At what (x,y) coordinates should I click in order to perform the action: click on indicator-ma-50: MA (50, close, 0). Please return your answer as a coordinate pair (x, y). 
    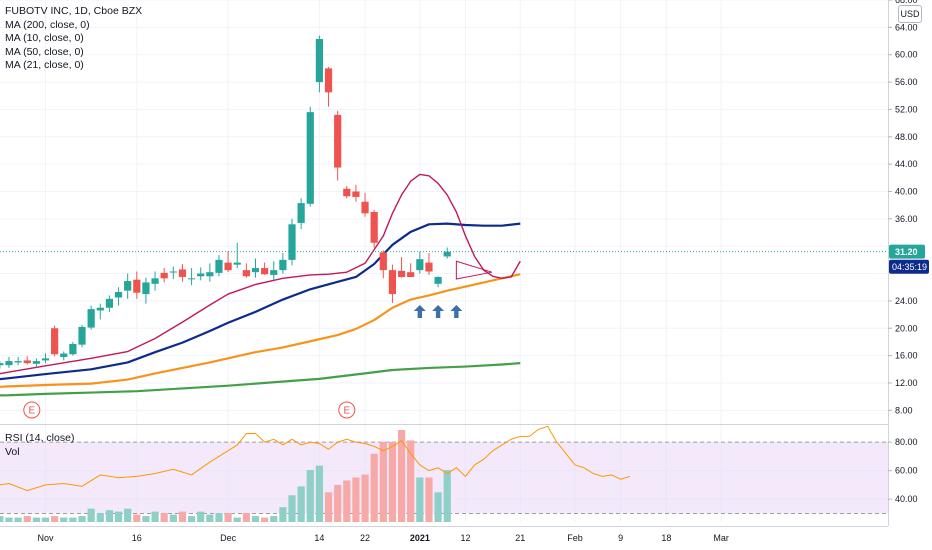
    Looking at the image, I should click on (44, 51).